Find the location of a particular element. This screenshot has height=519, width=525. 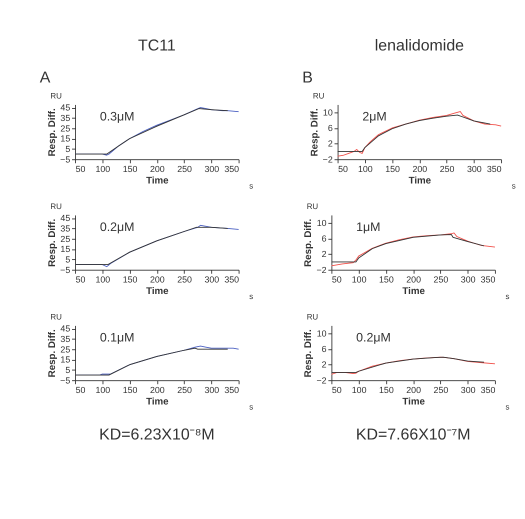

text: A is located at coordinates (45, 77).